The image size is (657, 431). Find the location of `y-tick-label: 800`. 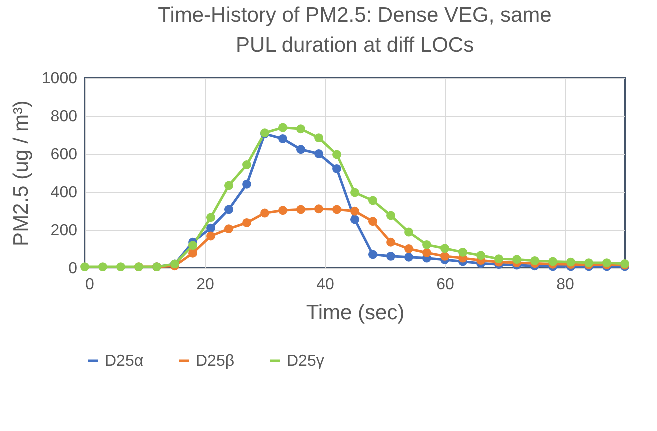

y-tick-label: 800 is located at coordinates (64, 117).